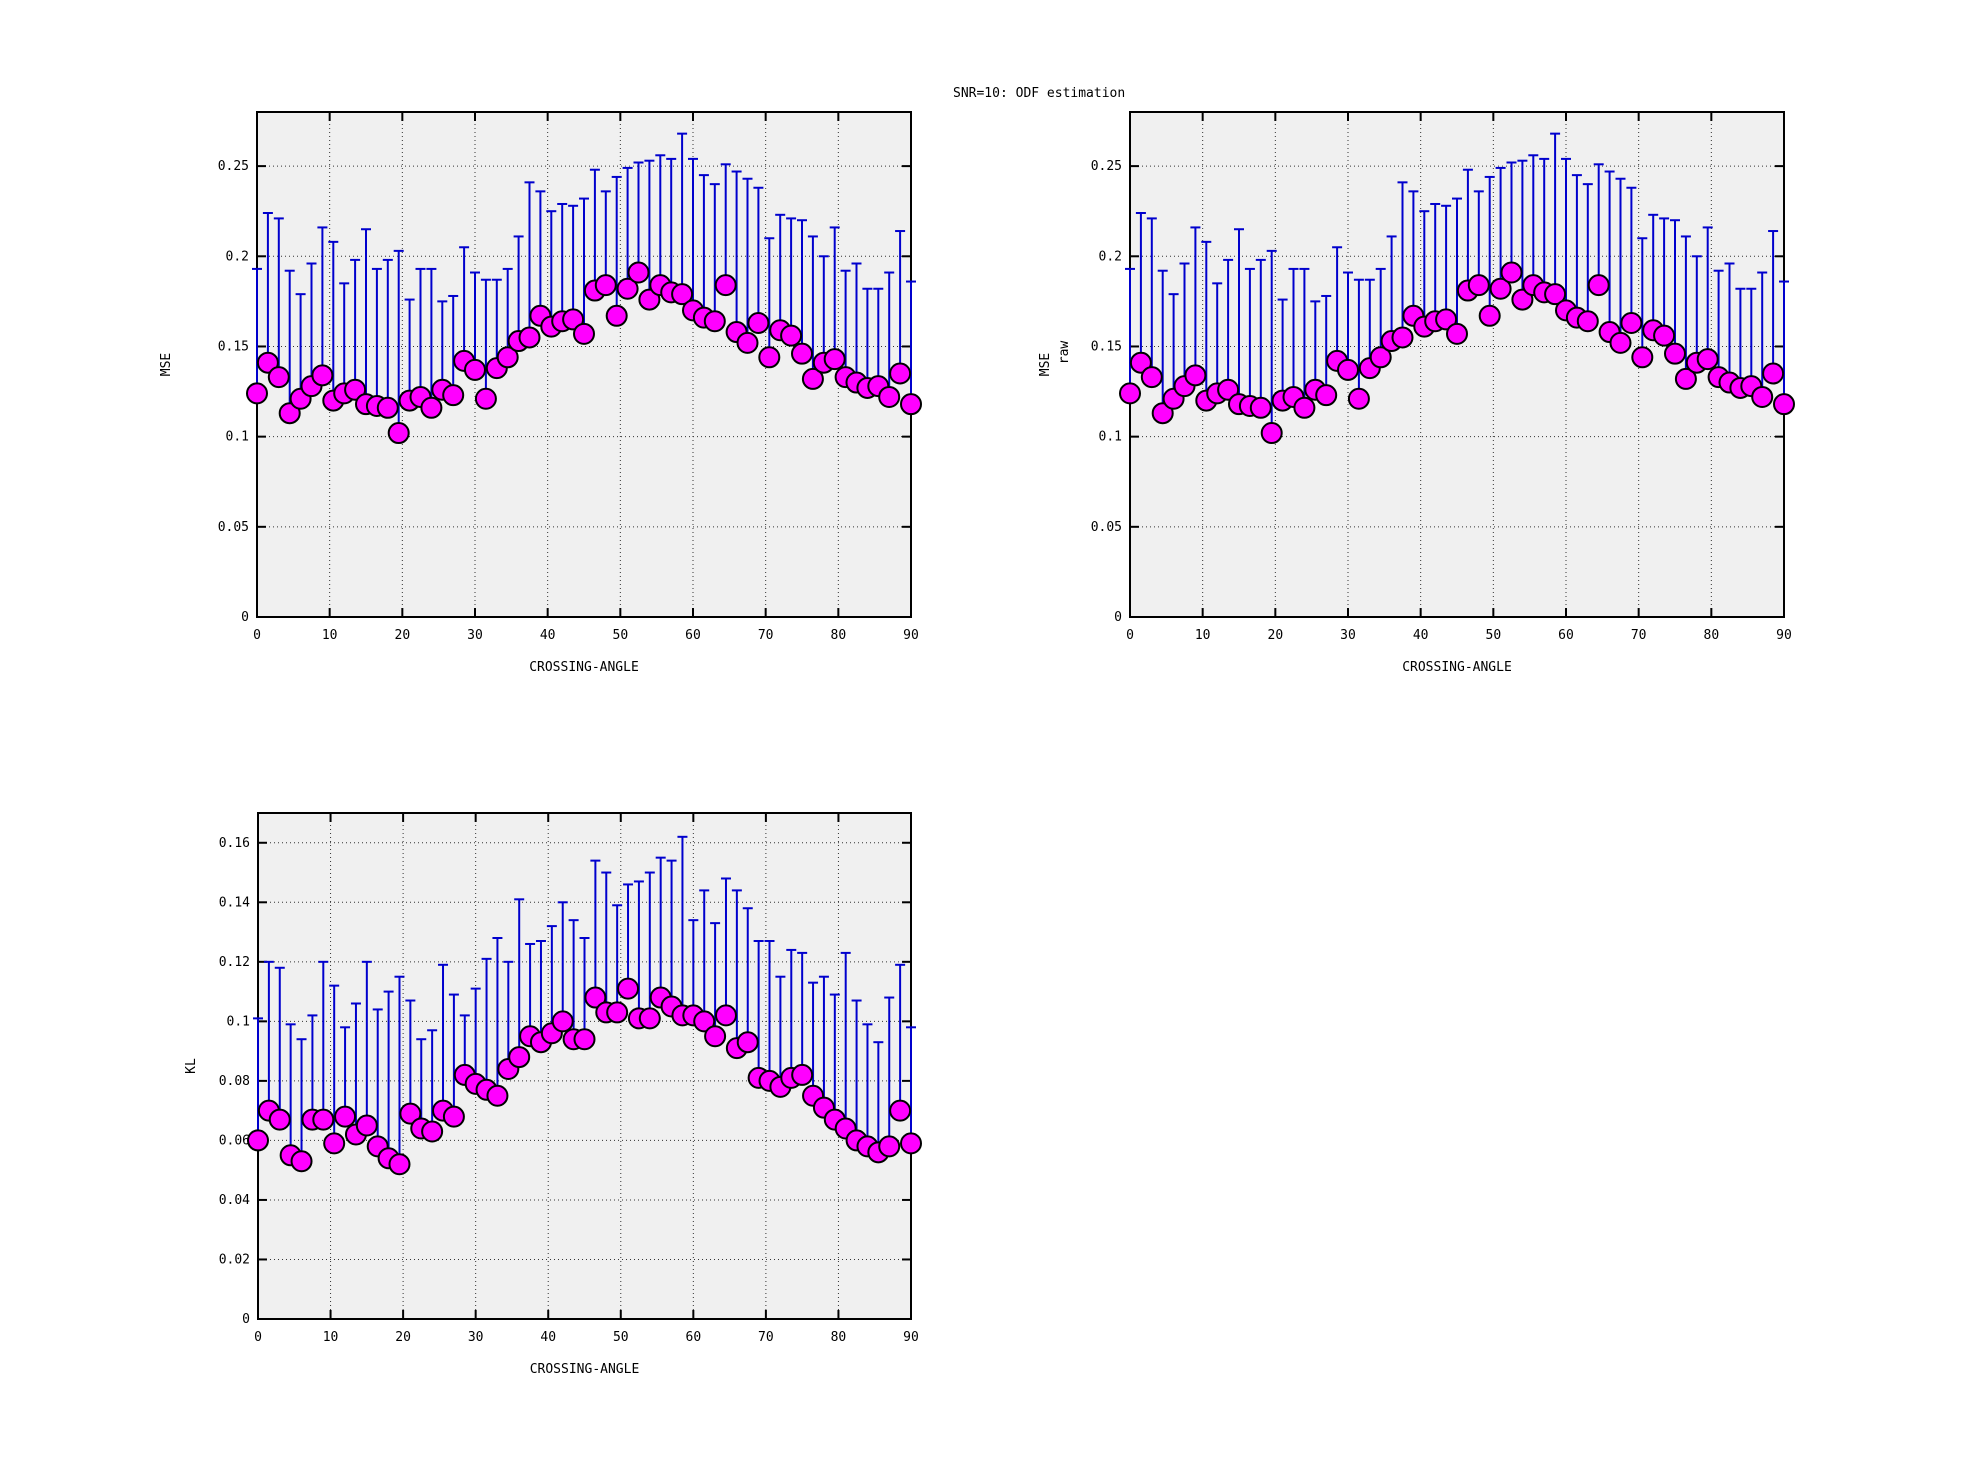 This screenshot has height=1482, width=1978. Describe the element at coordinates (234, 843) in the screenshot. I see `y-tick-label: 0.16` at that location.